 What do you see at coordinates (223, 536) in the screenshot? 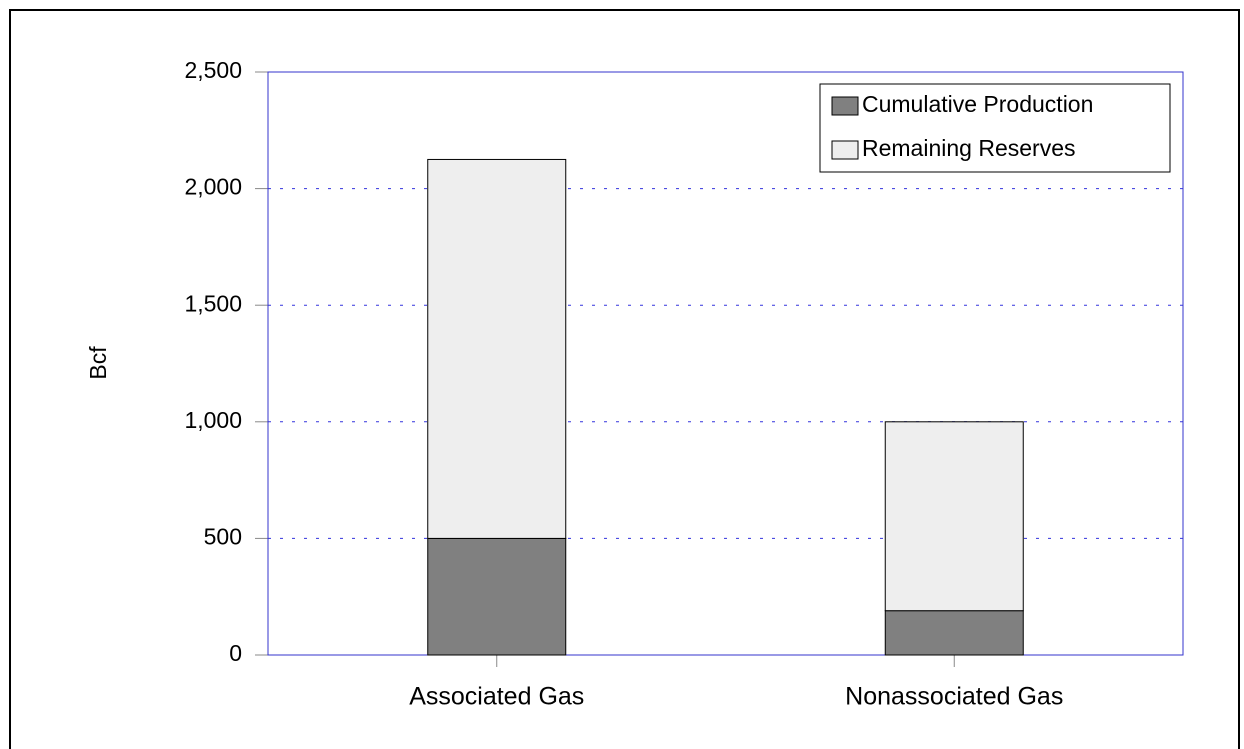
I see `y-tick-label: 500` at bounding box center [223, 536].